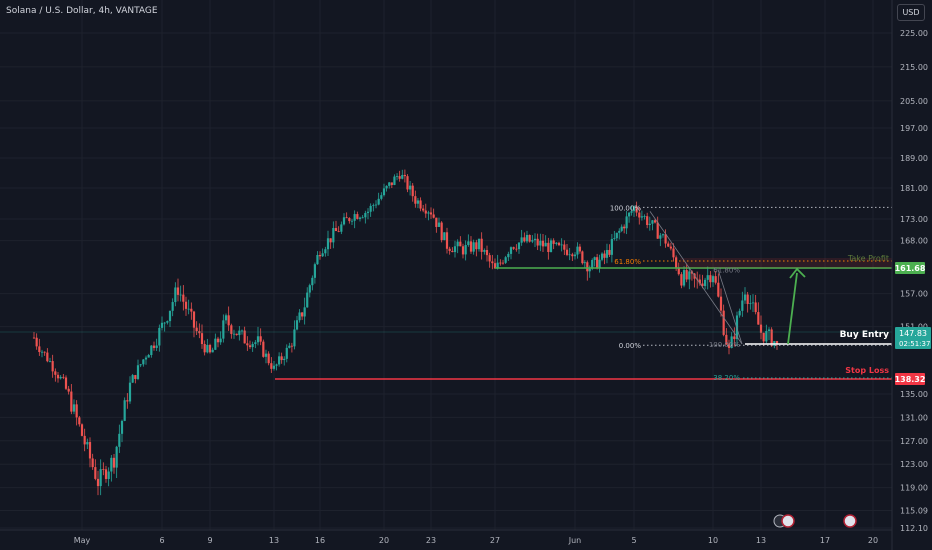 This screenshot has height=550, width=932. Describe the element at coordinates (495, 540) in the screenshot. I see `x-tick-label: 27` at that location.